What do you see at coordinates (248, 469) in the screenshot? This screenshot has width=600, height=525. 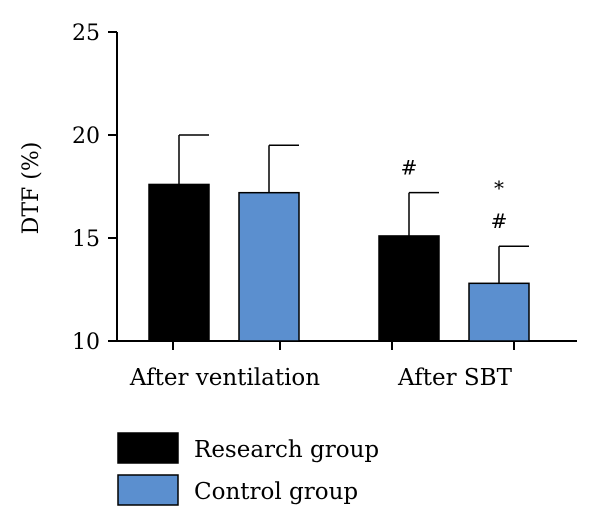 I see `legend: Research group Control group` at bounding box center [248, 469].